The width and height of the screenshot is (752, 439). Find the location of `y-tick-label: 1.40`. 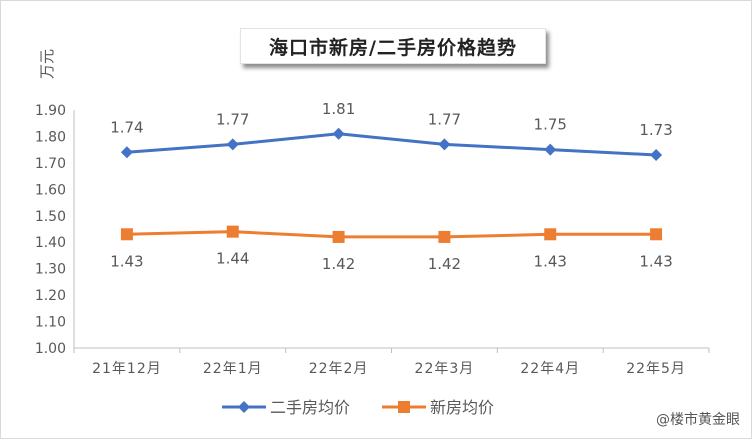

y-tick-label: 1.40 is located at coordinates (50, 243).